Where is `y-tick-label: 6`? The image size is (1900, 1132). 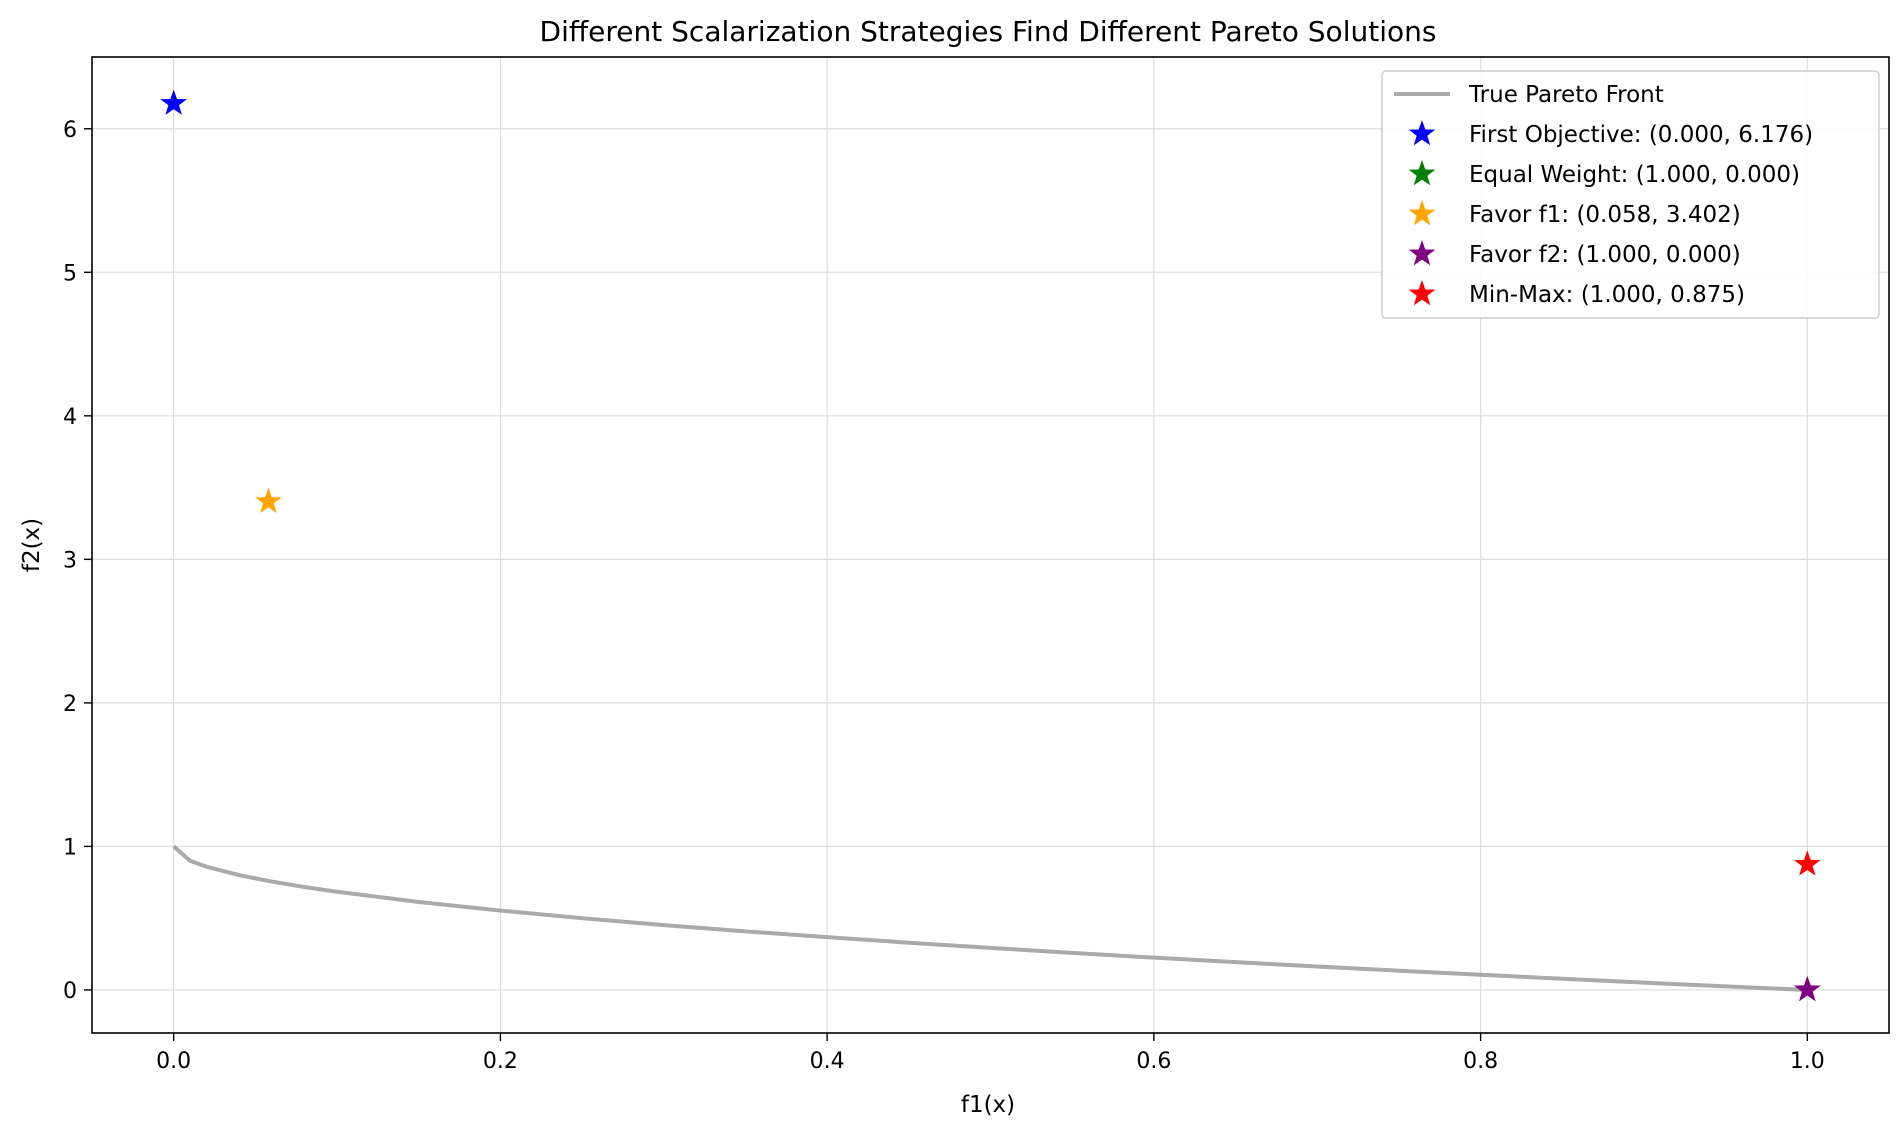
y-tick-label: 6 is located at coordinates (70, 130).